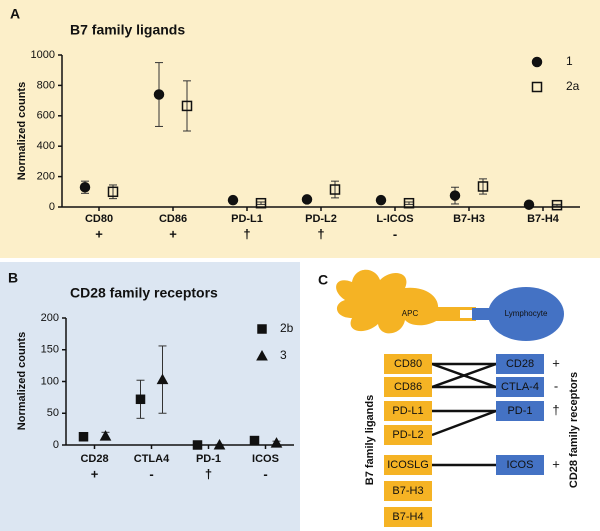  What do you see at coordinates (13, 278) in the screenshot?
I see `panel-letter: B` at bounding box center [13, 278].